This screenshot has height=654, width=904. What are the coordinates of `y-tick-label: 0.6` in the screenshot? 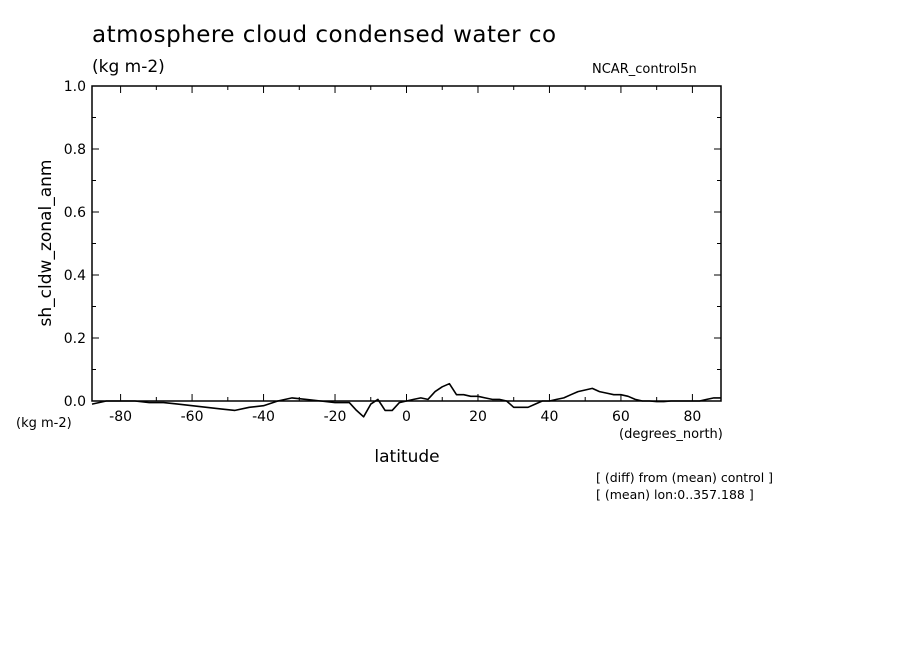 It's located at (75, 213).